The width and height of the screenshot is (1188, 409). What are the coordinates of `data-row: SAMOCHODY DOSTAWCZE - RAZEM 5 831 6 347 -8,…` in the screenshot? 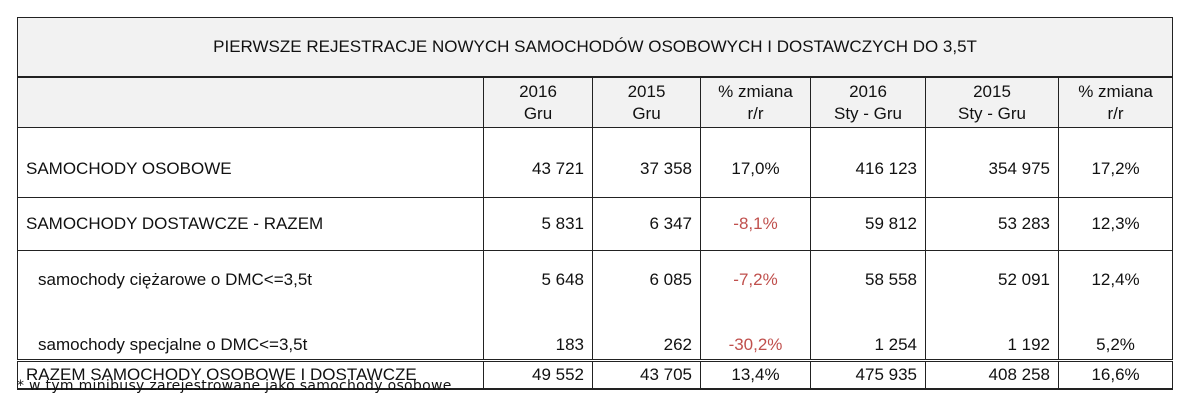 It's located at (595, 224).